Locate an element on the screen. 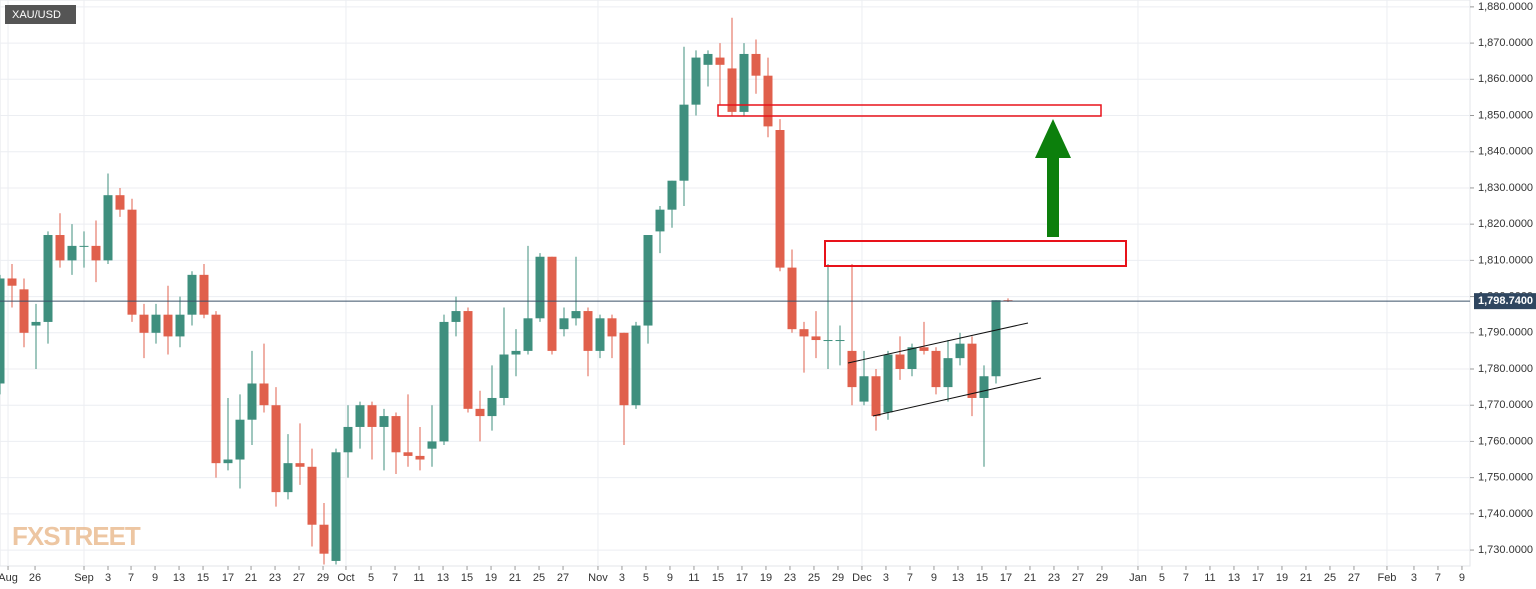  x-tick-label: Feb is located at coordinates (1386, 578).